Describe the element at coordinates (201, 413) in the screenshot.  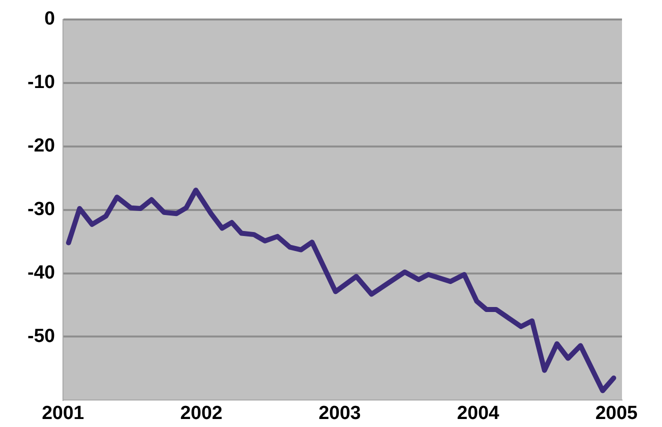
I see `x-tick-label: 2002` at that location.